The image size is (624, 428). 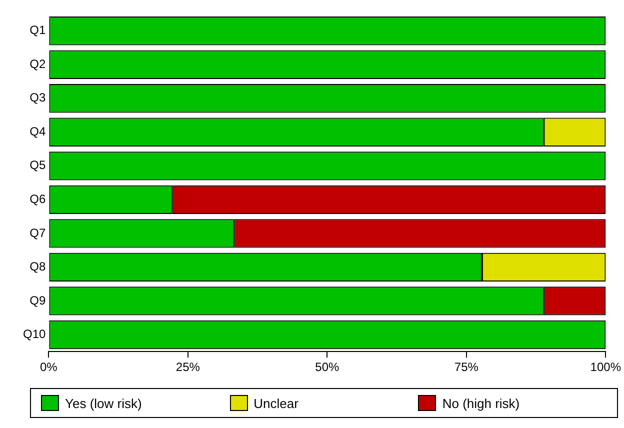 What do you see at coordinates (327, 367) in the screenshot?
I see `x-tick-label: 50%` at bounding box center [327, 367].